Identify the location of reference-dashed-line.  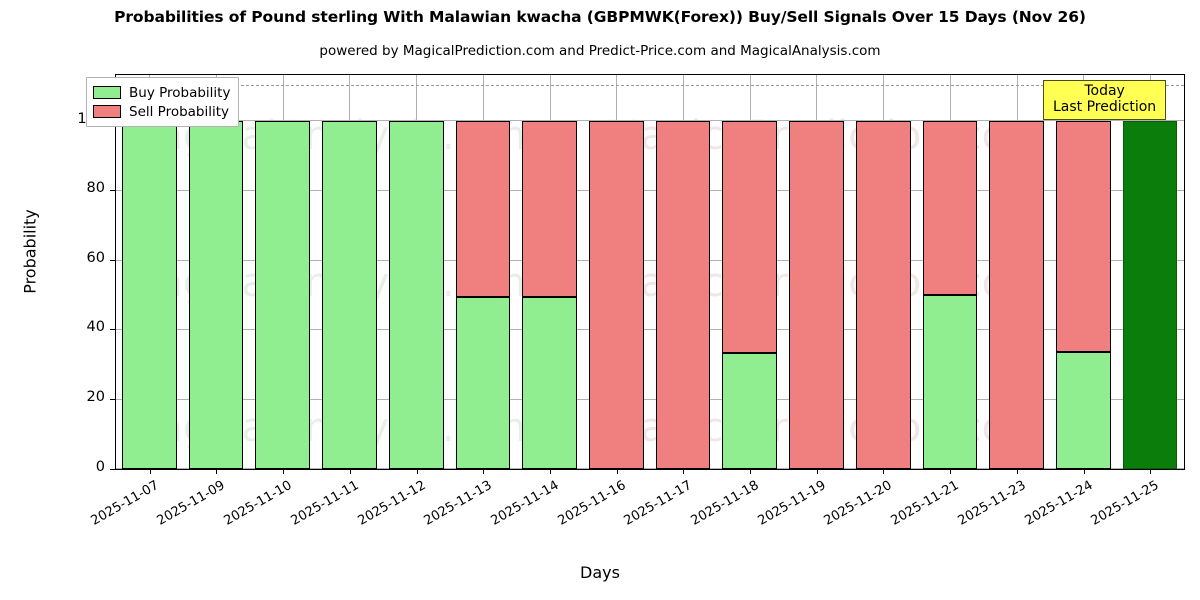
(650, 86).